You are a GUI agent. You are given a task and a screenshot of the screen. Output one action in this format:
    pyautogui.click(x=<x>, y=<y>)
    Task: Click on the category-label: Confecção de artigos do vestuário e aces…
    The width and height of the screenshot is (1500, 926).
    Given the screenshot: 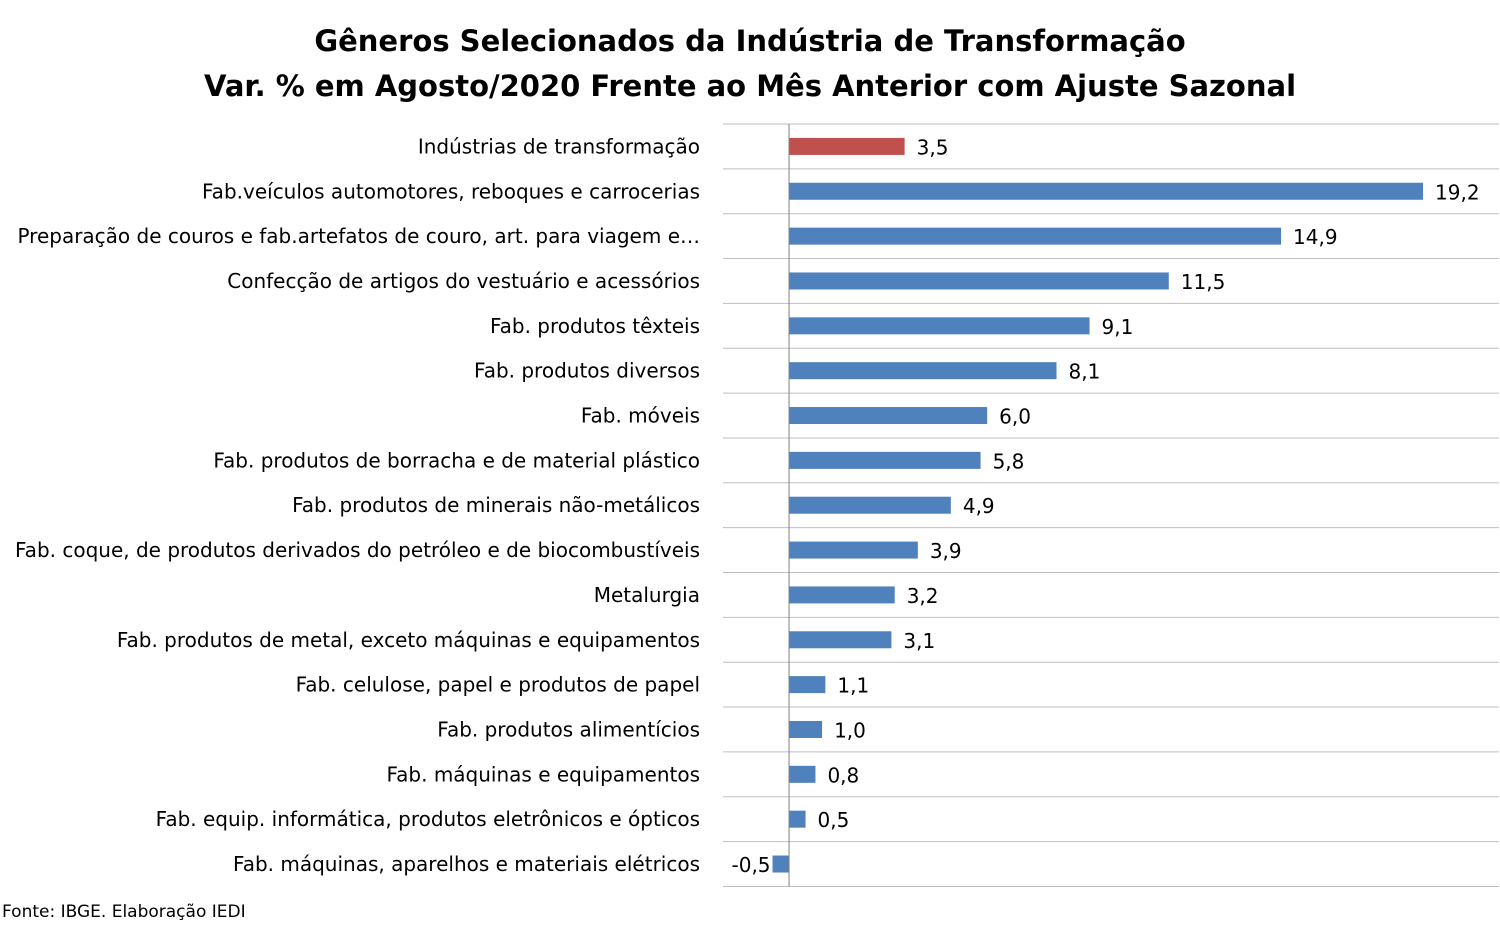 What is the action you would take?
    pyautogui.click(x=463, y=281)
    